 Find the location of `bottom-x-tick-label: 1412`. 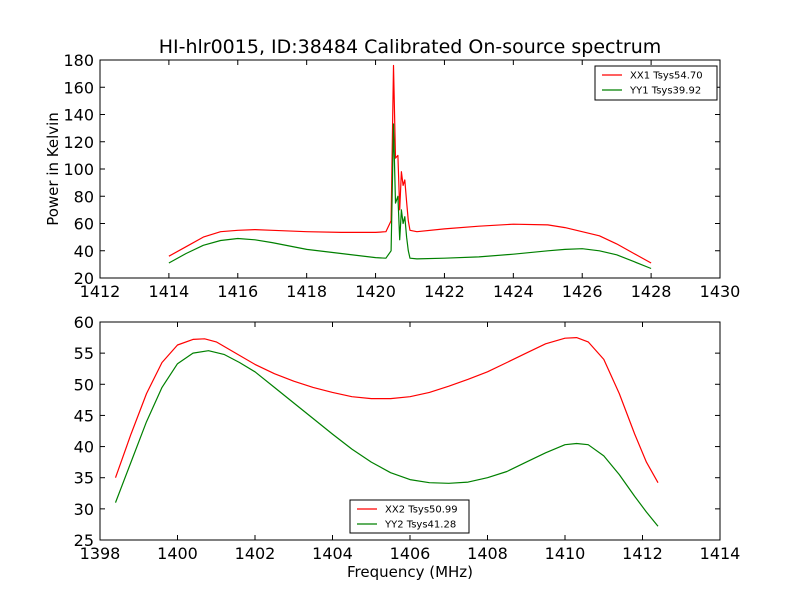

bottom-x-tick-label: 1412 is located at coordinates (642, 553).